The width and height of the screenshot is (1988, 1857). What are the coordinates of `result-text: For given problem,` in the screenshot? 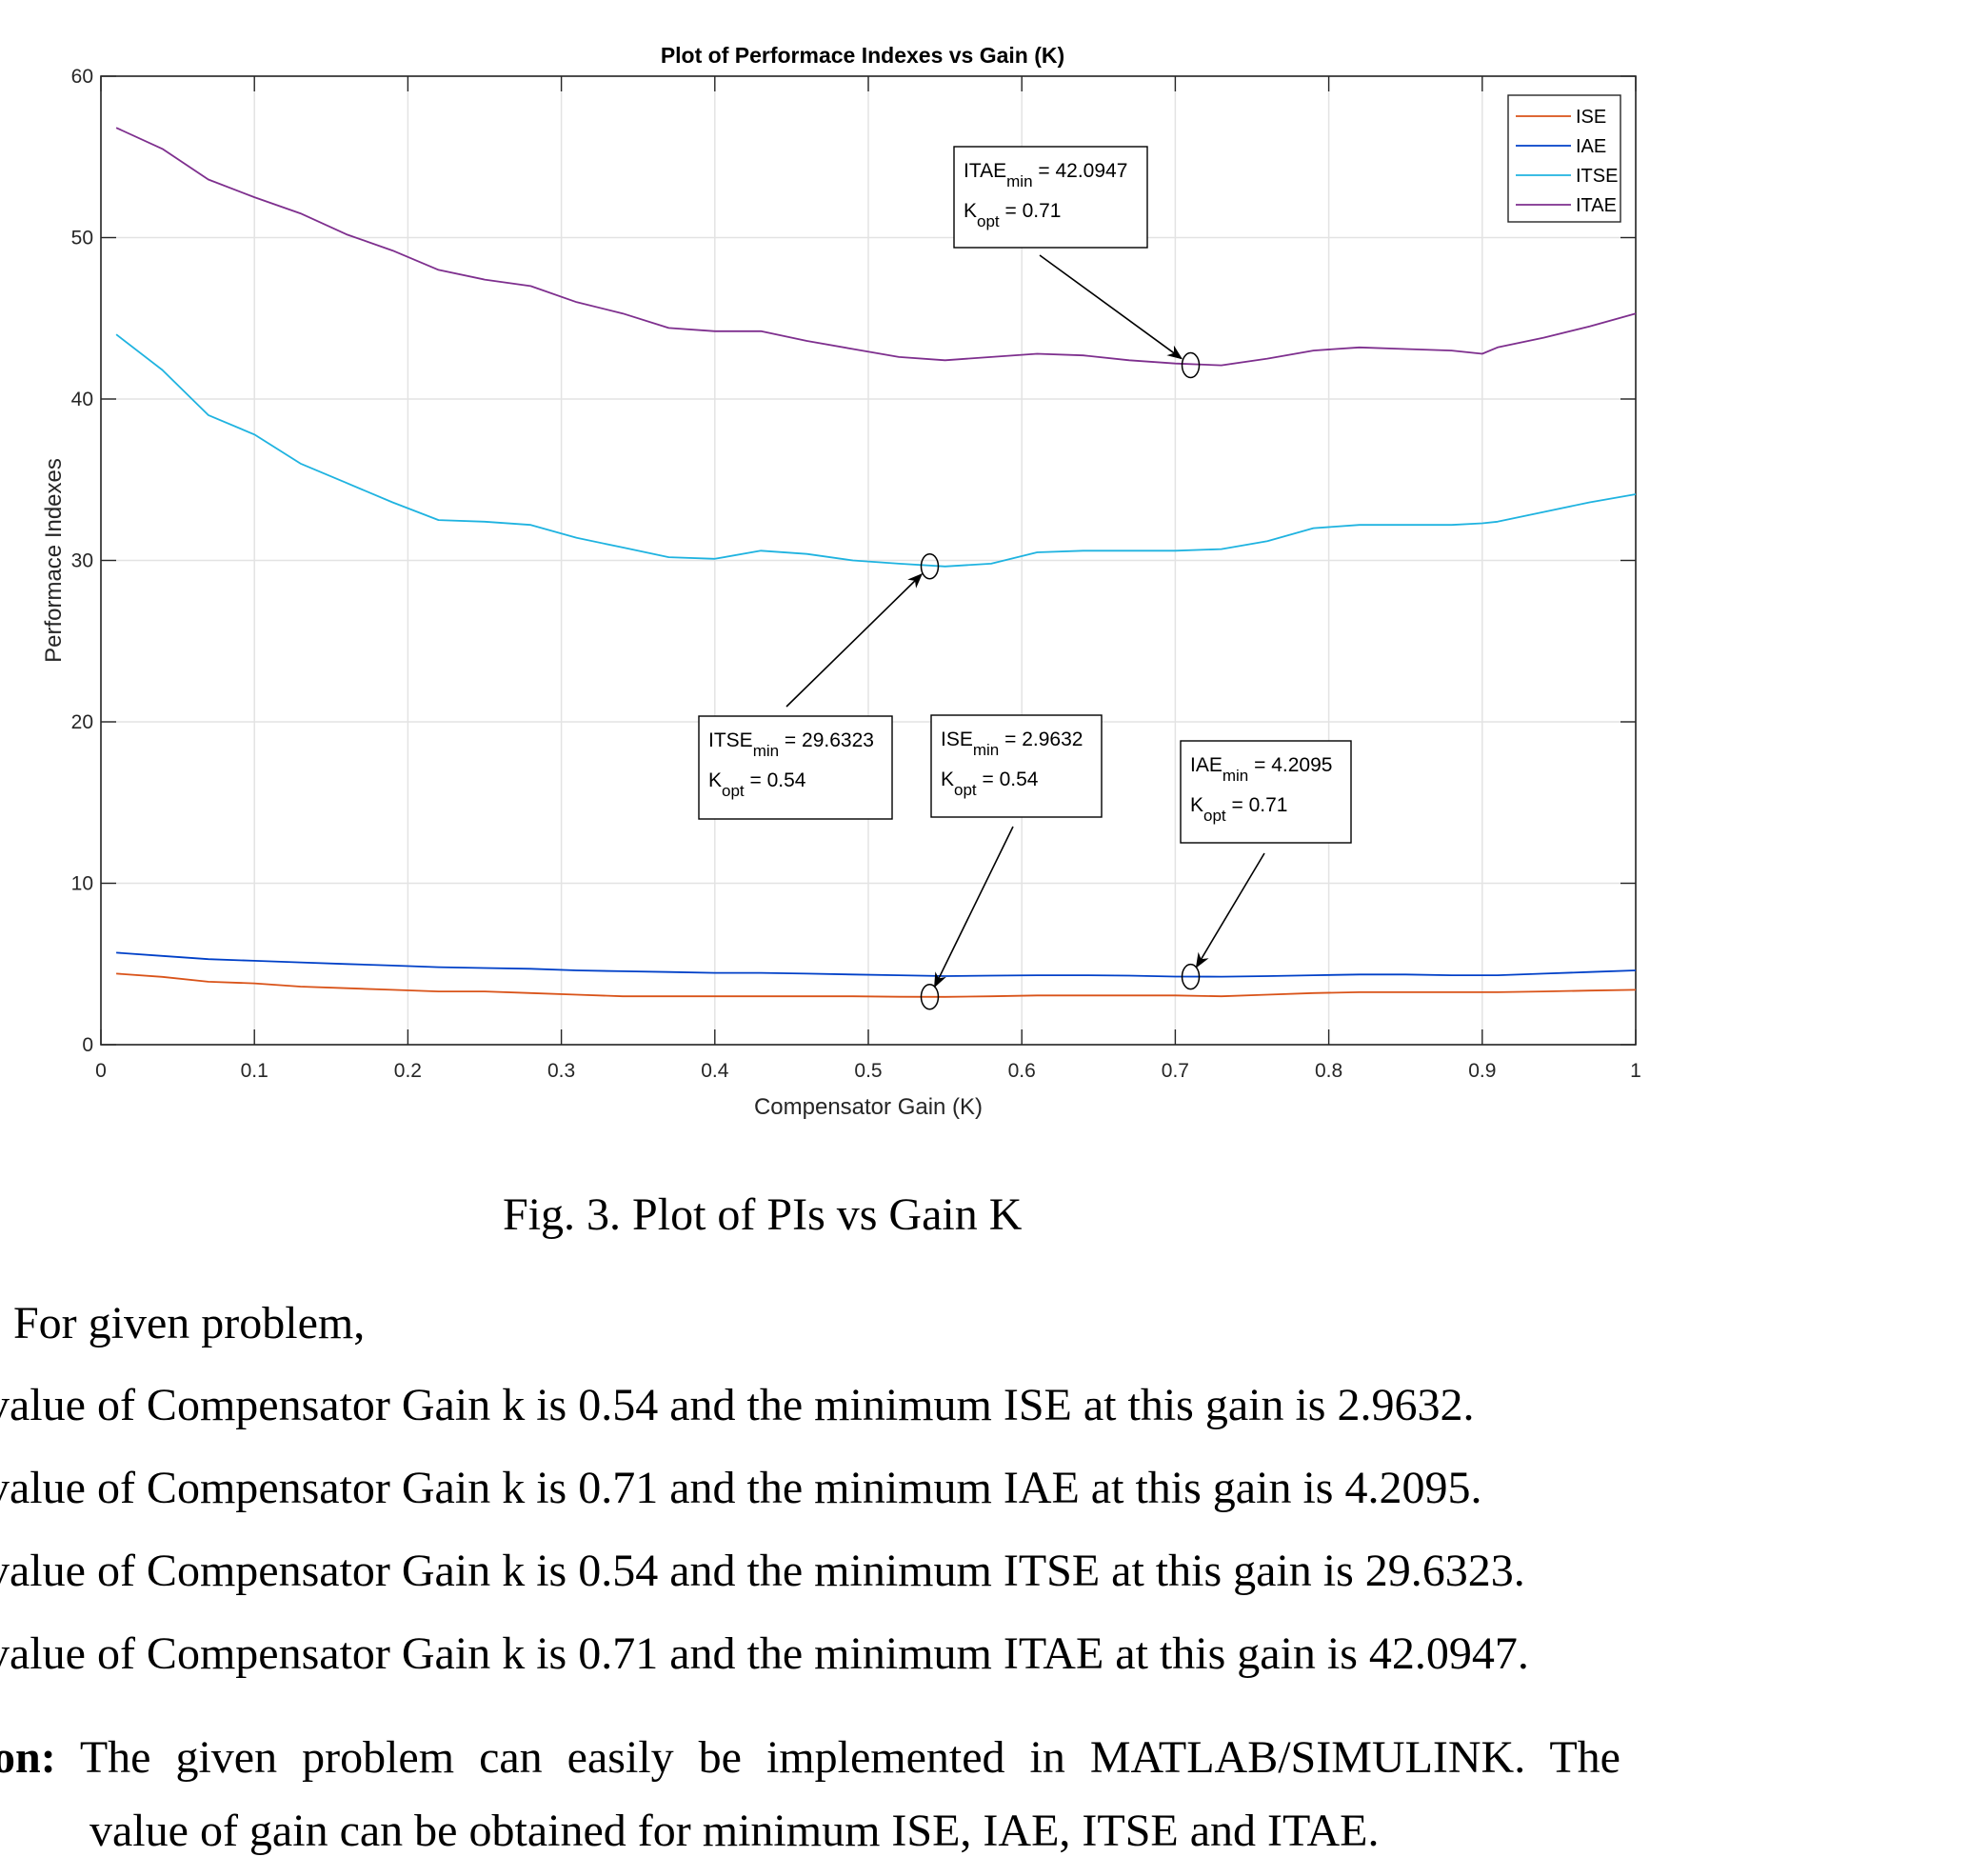 It's located at (183, 1323).